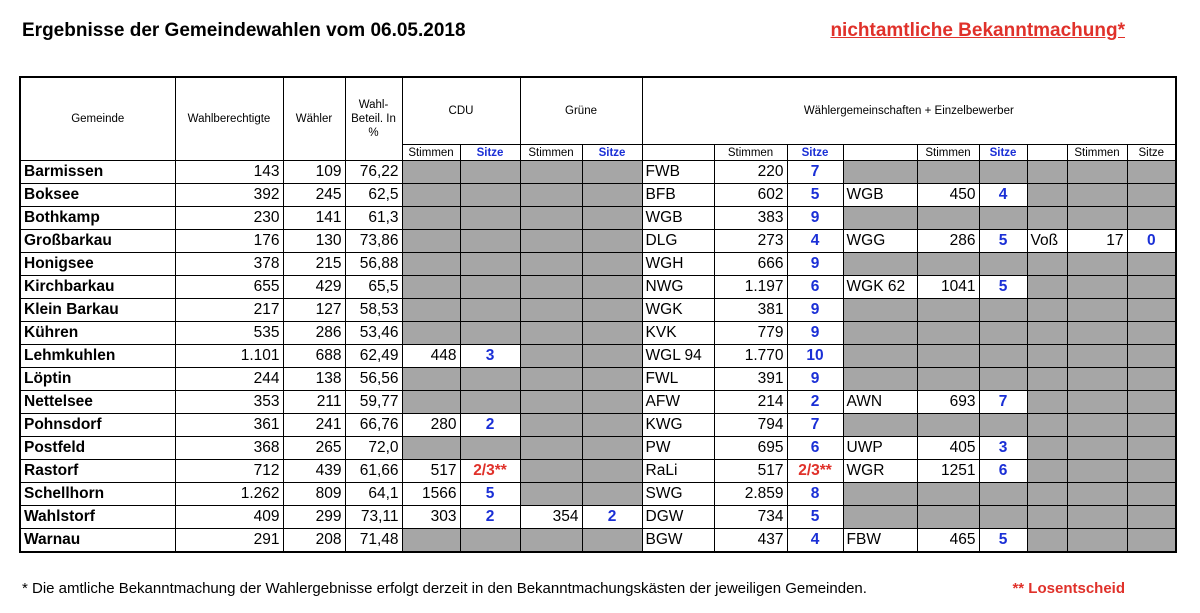 The height and width of the screenshot is (613, 1200). I want to click on wg1-name-cell: FWB, so click(678, 172).